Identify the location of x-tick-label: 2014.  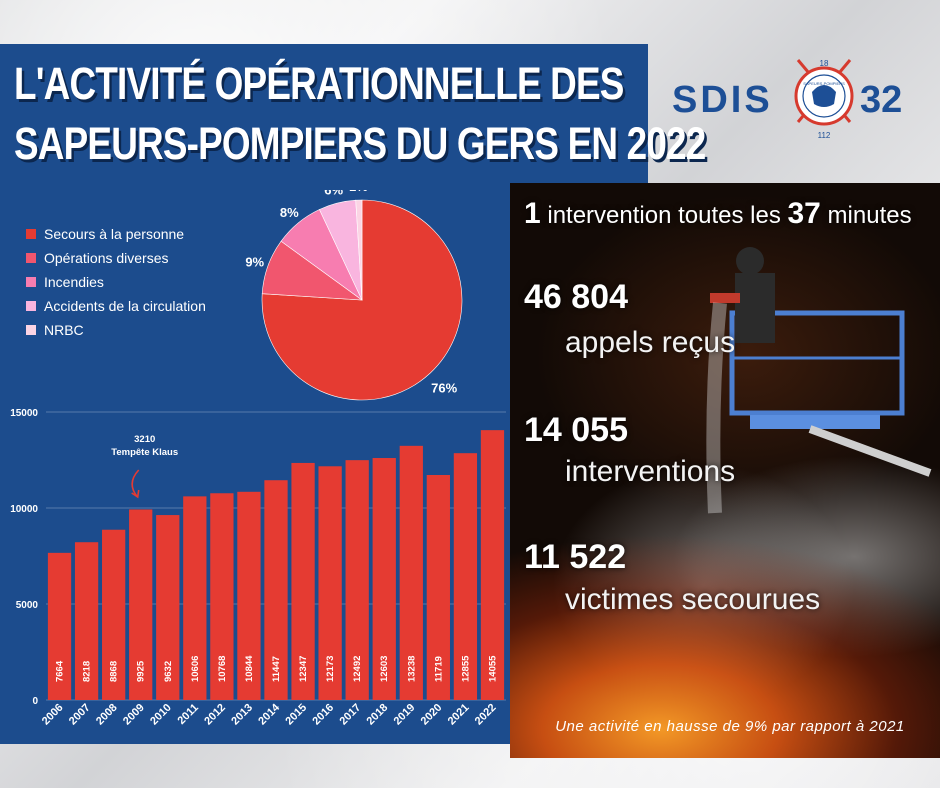
(269, 714).